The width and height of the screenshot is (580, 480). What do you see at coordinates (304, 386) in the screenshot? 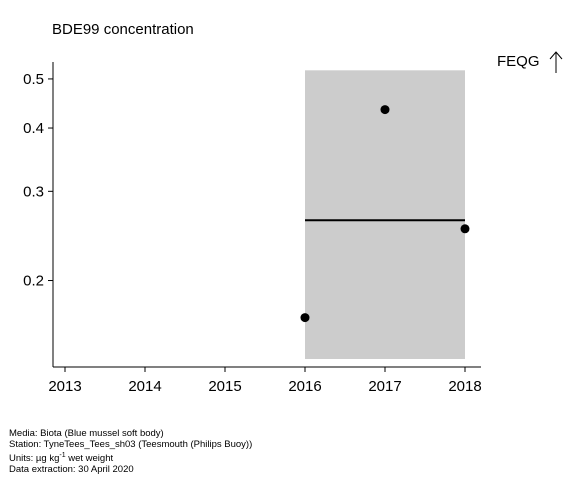
I see `x-tick-label: 2016` at bounding box center [304, 386].